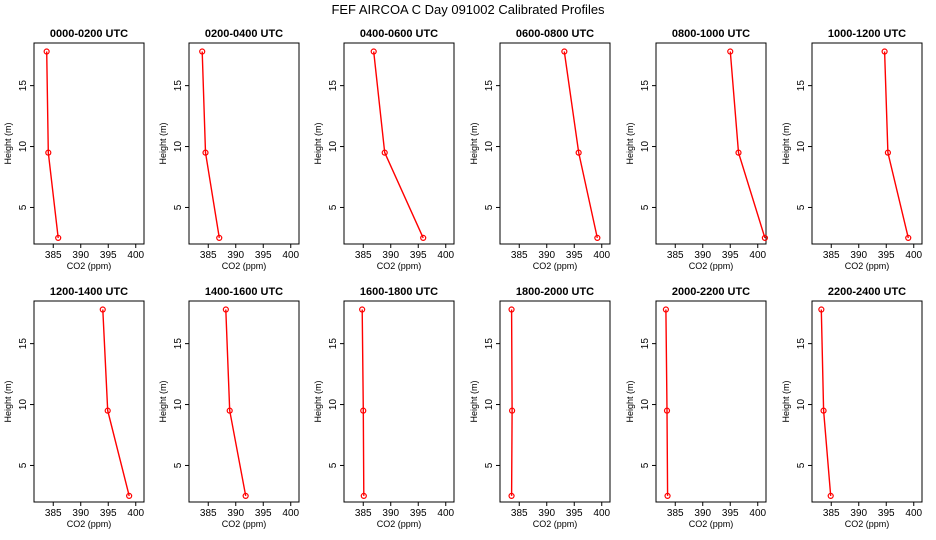  I want to click on panel-title: 1200-1400 UTC, so click(89, 292).